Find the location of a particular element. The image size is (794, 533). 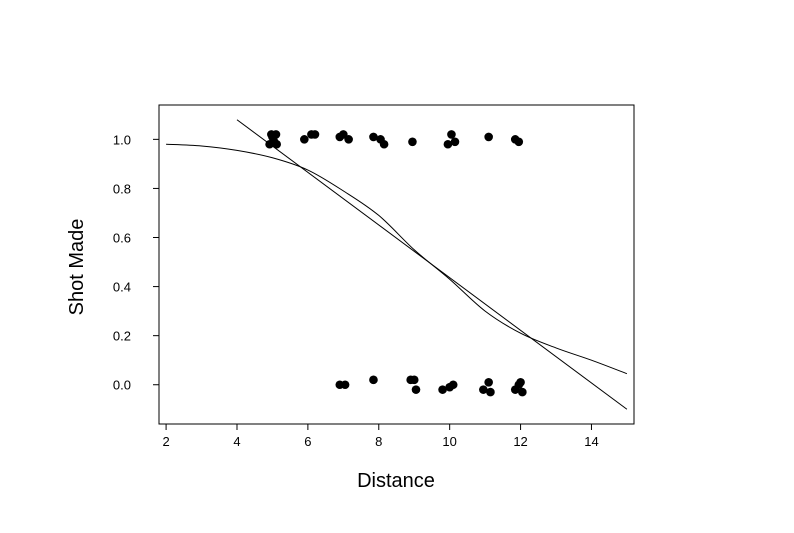

x-tick-label: 2 is located at coordinates (165, 441).